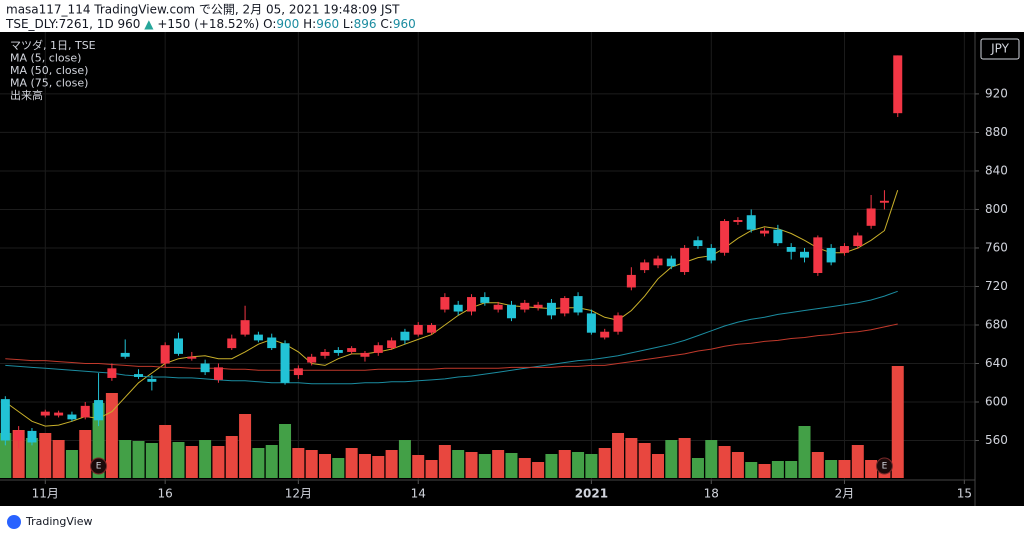 Image resolution: width=1024 pixels, height=537 pixels. I want to click on ohlc-h: 960, so click(327, 24).